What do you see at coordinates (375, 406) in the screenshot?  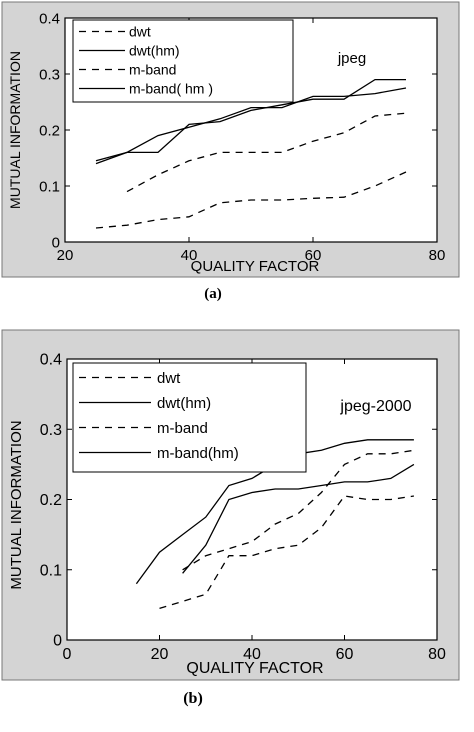 I see `chart-annotation: jpeg-2000` at bounding box center [375, 406].